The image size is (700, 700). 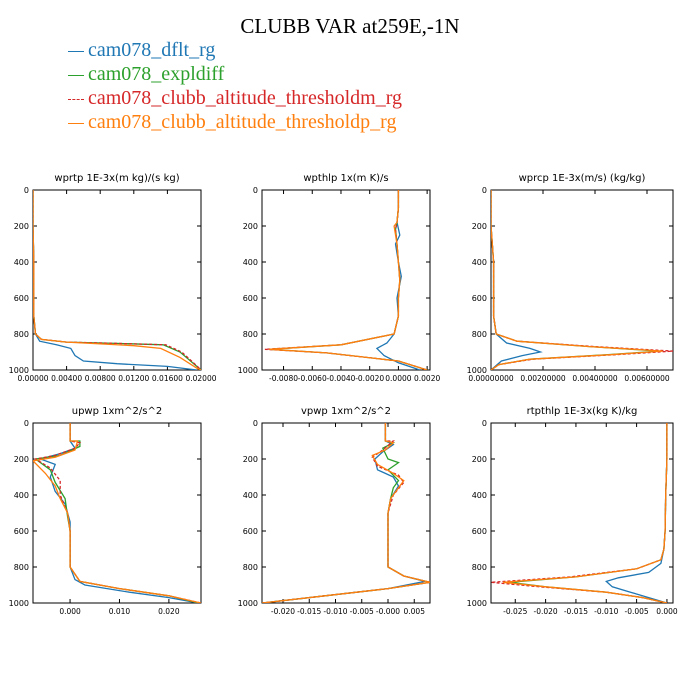 What do you see at coordinates (340, 378) in the screenshot?
I see `x-tick-label: -0.0040` at bounding box center [340, 378].